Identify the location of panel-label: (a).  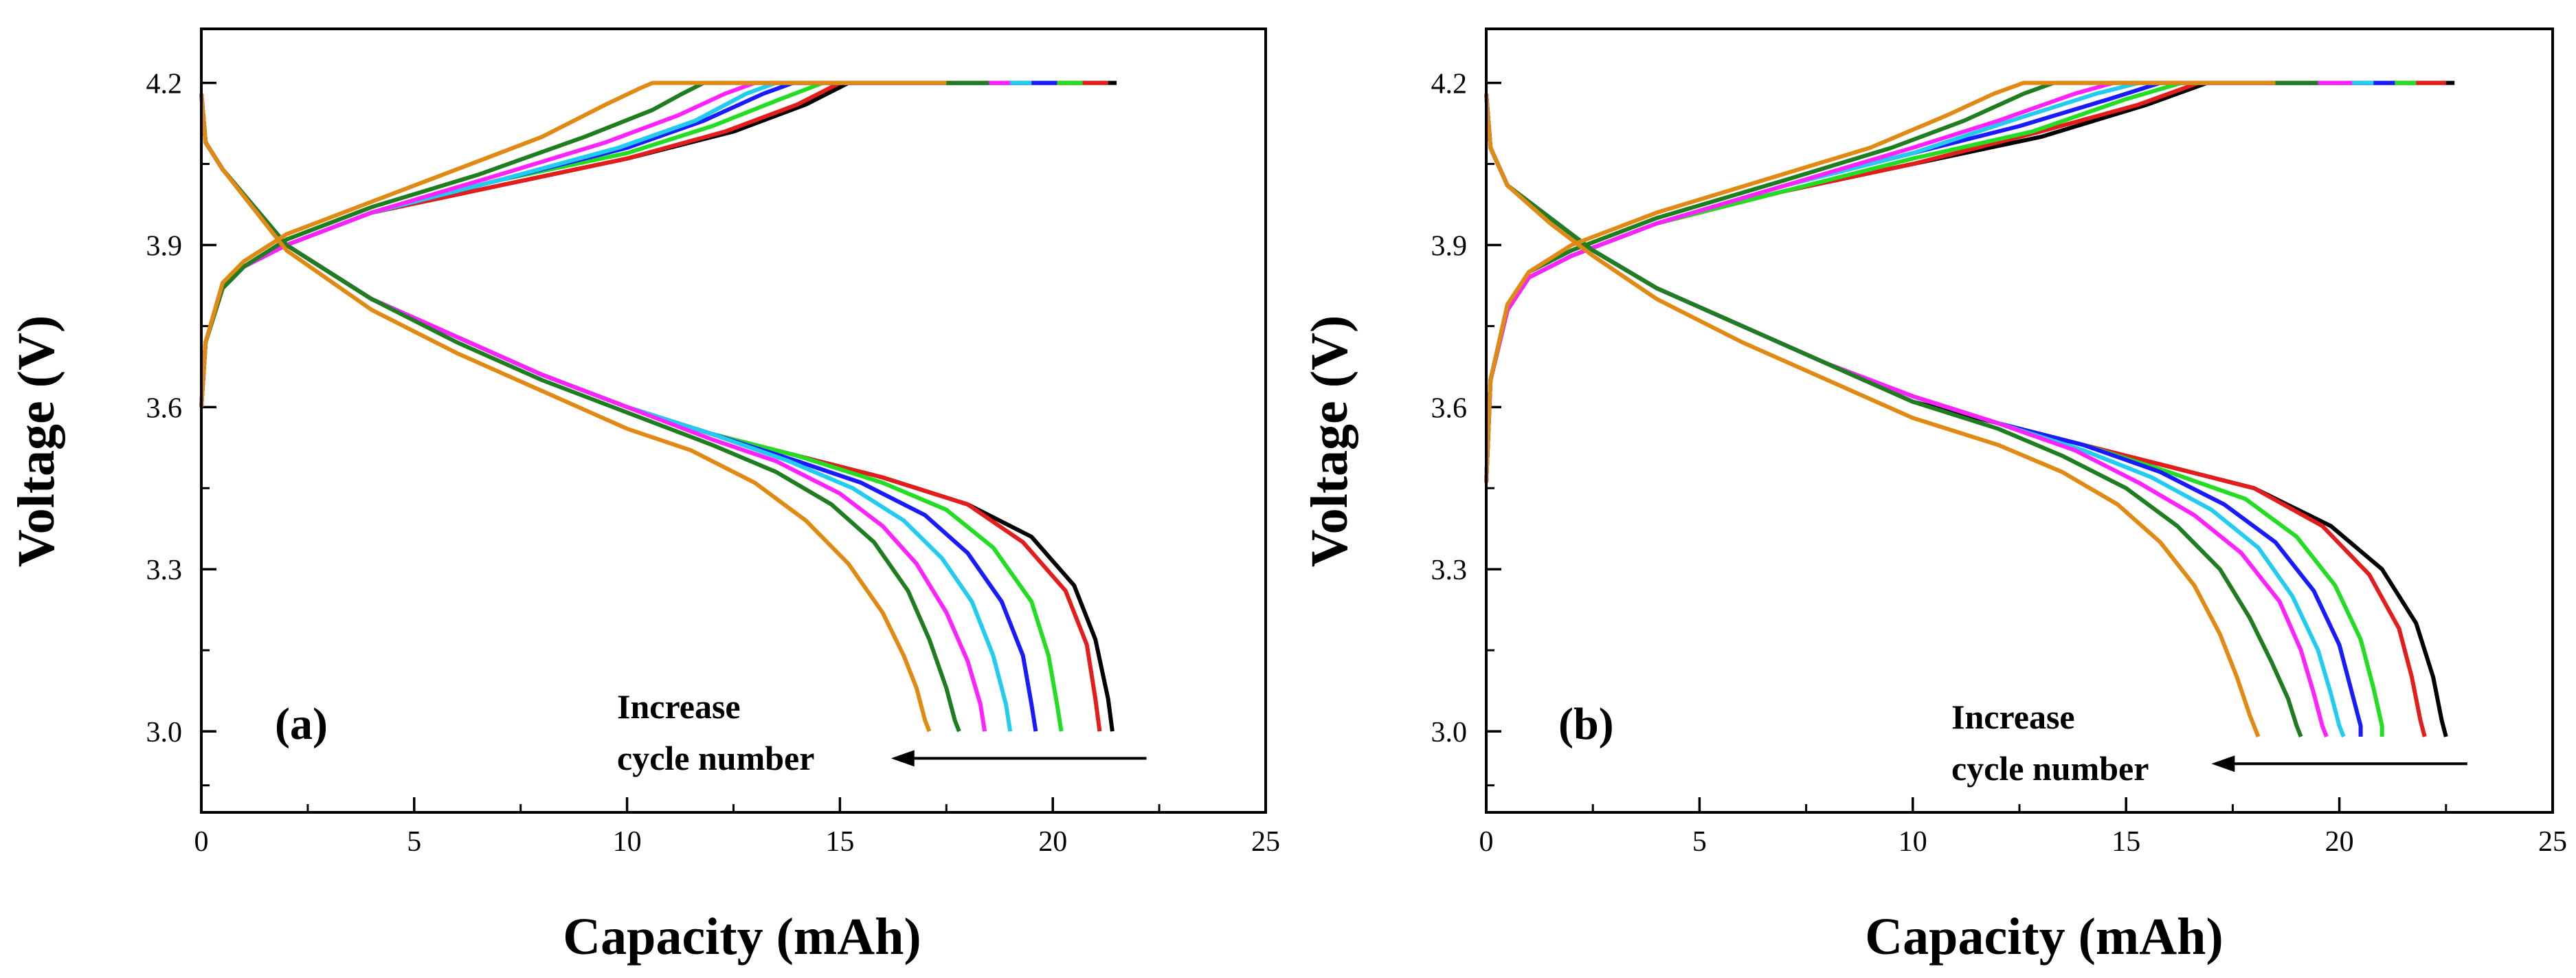
(301, 724).